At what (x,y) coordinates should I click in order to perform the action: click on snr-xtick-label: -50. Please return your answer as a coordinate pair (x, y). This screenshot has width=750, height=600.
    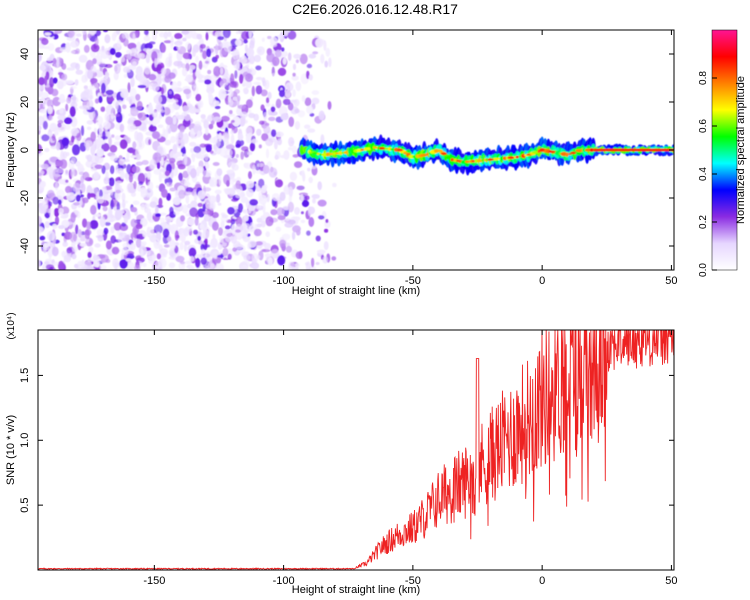
    Looking at the image, I should click on (413, 581).